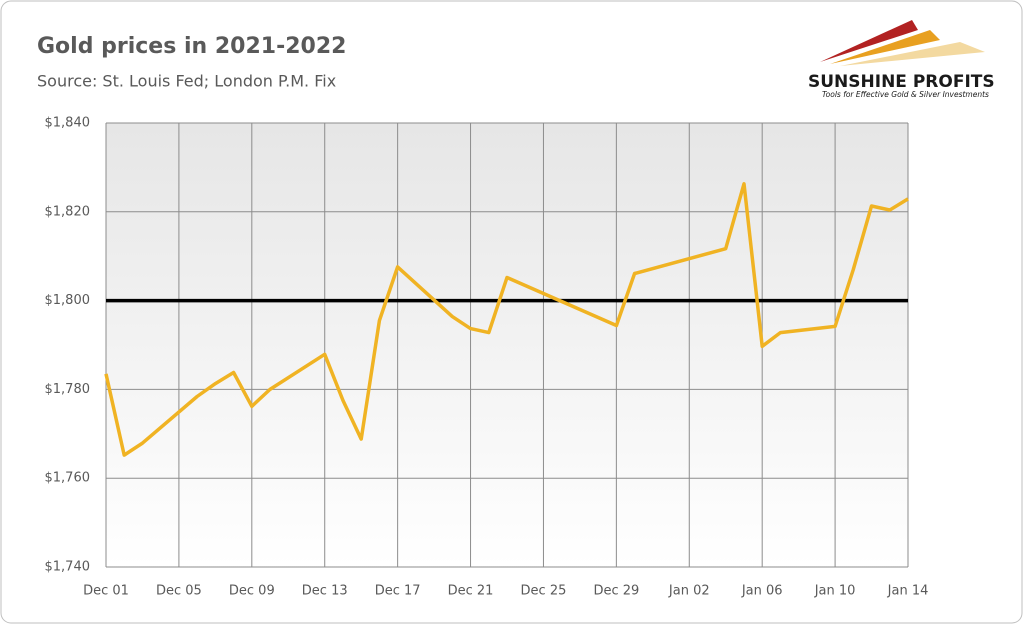 The height and width of the screenshot is (625, 1024). What do you see at coordinates (179, 591) in the screenshot?
I see `x-tick-label: Dec 05` at bounding box center [179, 591].